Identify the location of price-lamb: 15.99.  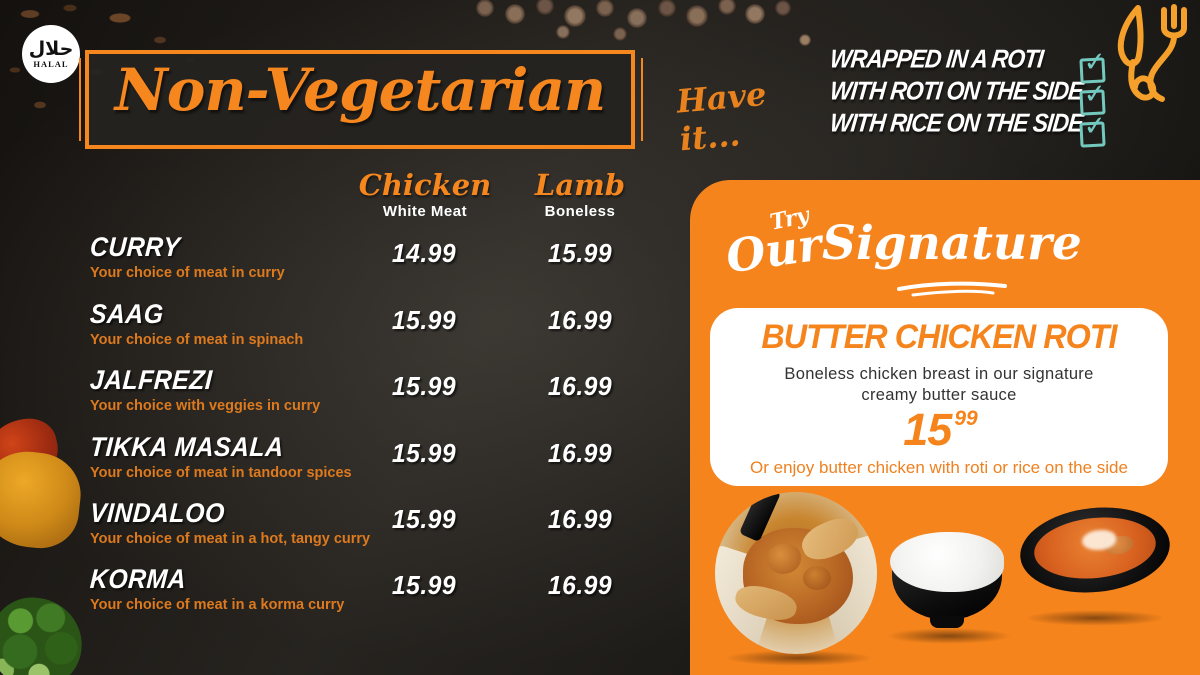
(580, 253).